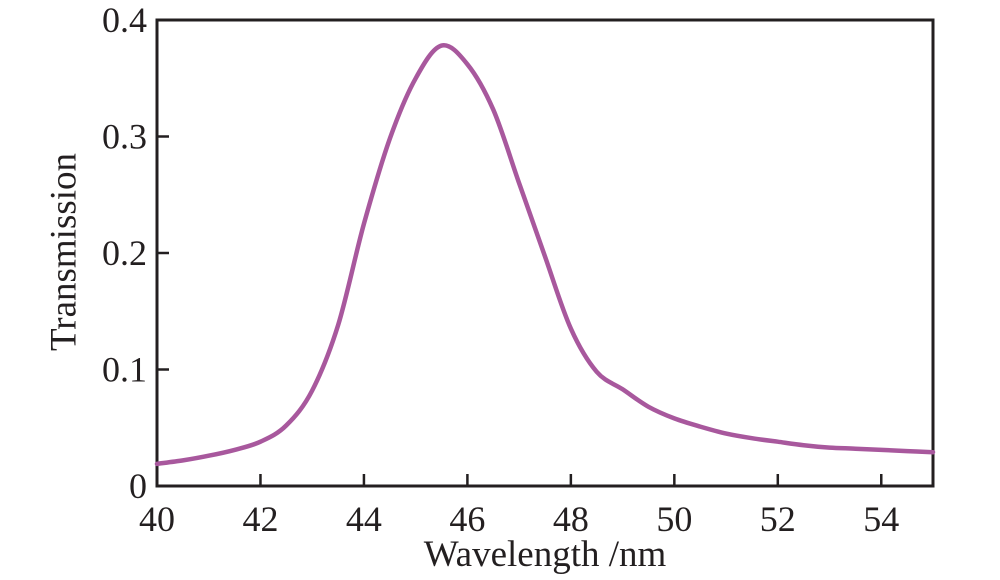  I want to click on x-tick-label: 46, so click(467, 519).